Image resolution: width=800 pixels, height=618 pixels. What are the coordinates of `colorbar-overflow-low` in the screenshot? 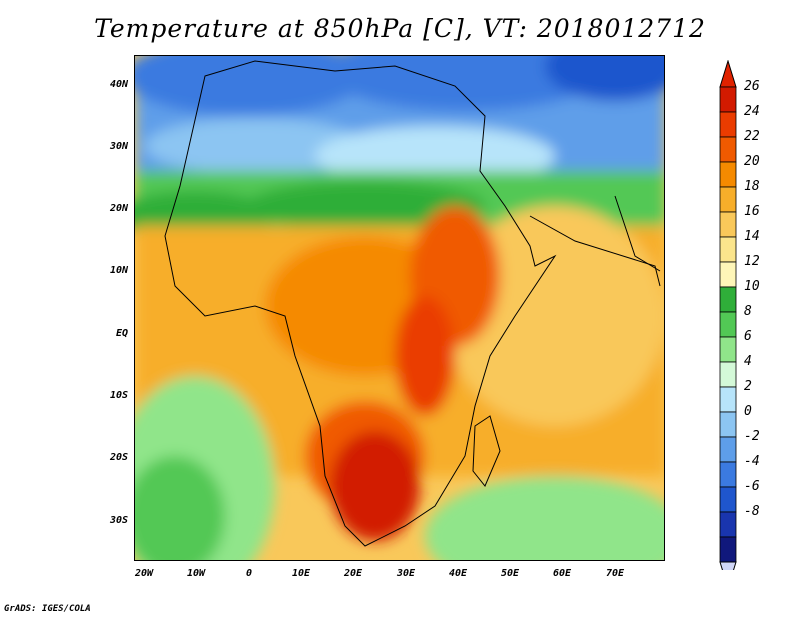 It's located at (728, 565).